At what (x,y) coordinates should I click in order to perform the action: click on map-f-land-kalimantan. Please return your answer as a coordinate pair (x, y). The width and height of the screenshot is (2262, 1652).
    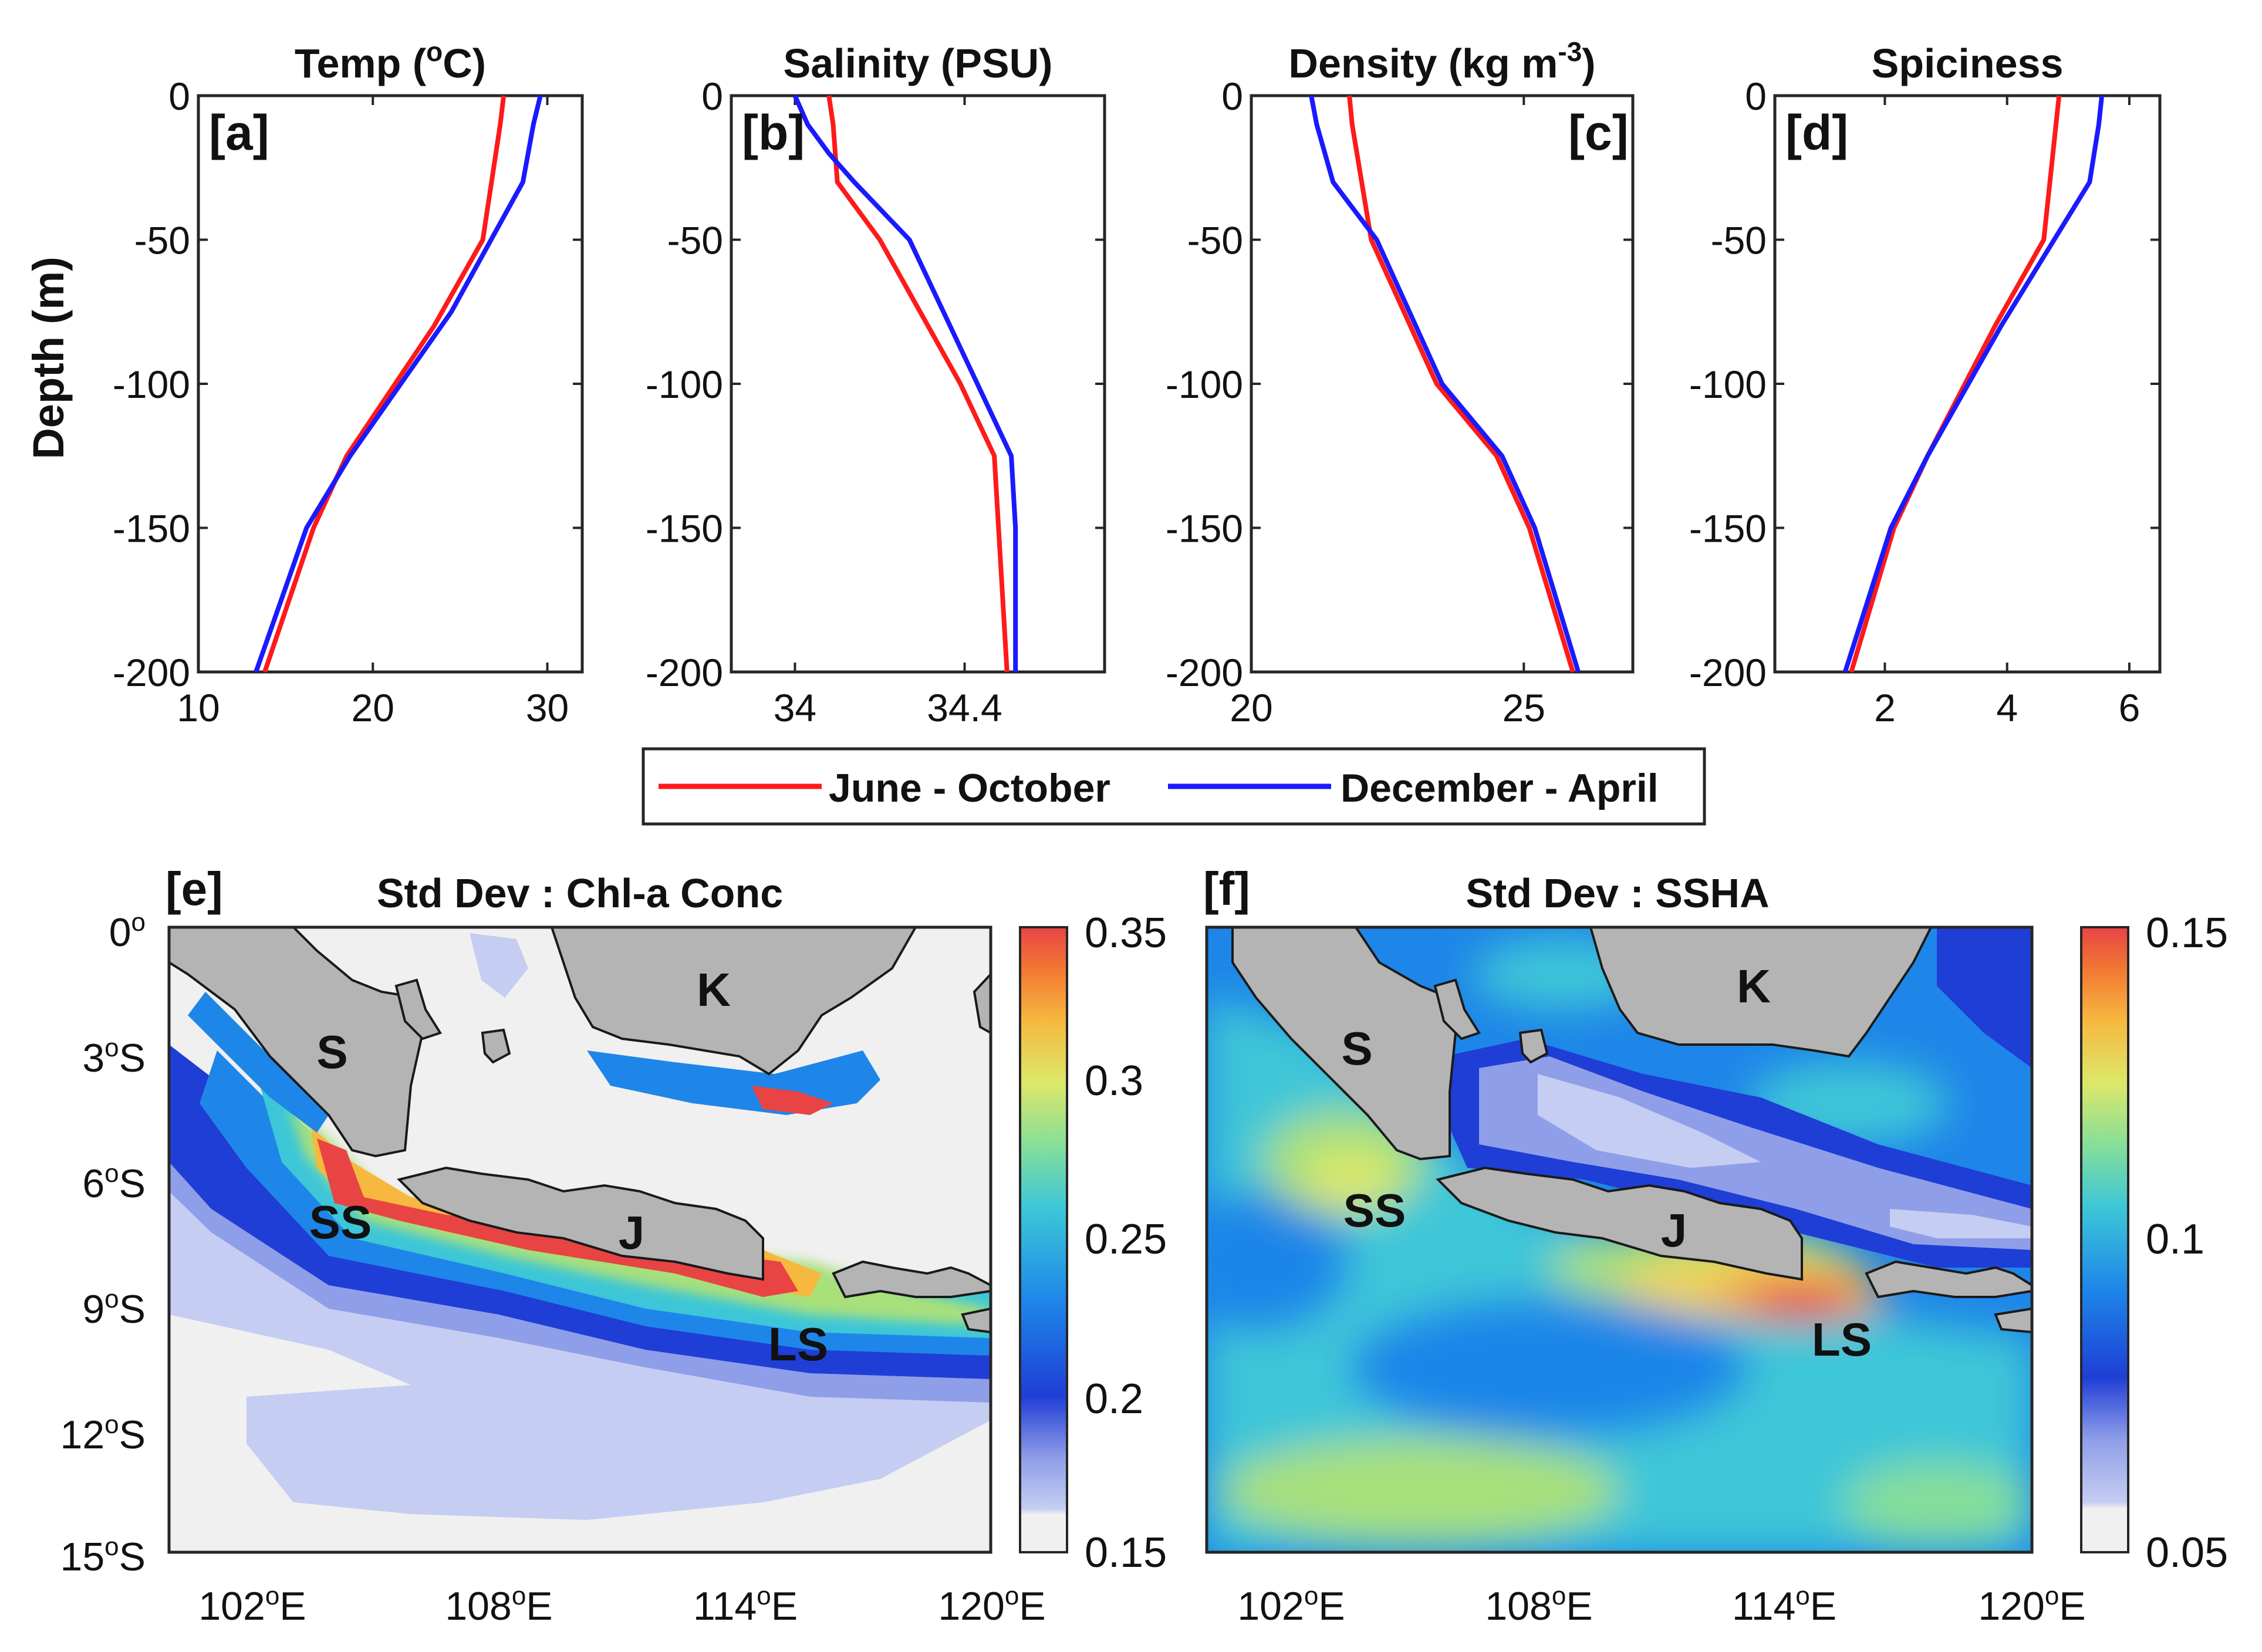
    Looking at the image, I should click on (1761, 992).